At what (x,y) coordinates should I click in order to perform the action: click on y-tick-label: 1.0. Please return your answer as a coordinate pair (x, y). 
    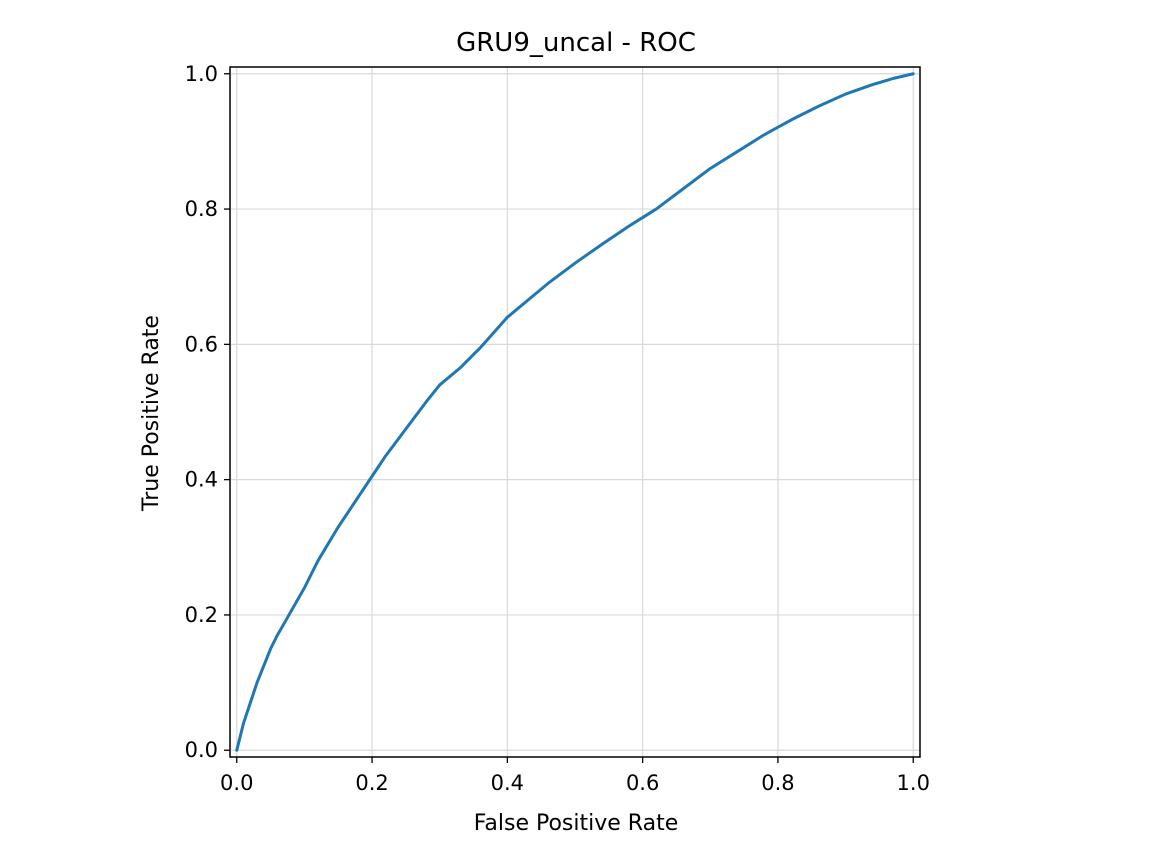
    Looking at the image, I should click on (201, 74).